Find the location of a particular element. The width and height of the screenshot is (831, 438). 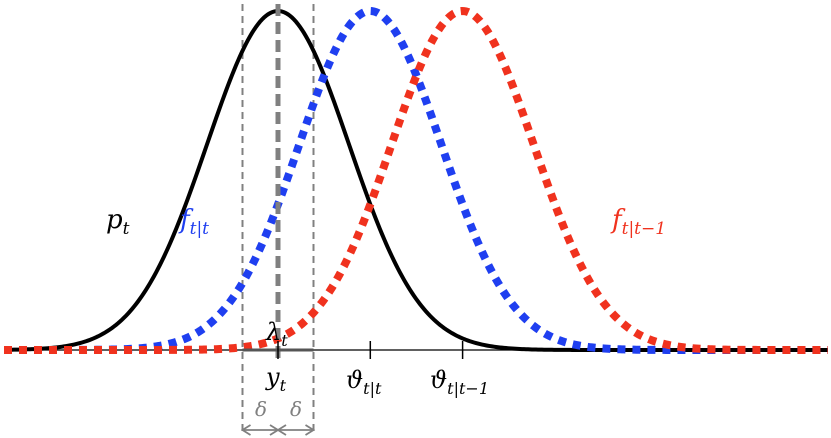

label-theta-predicted-main: ϑ is located at coordinates (438, 380).